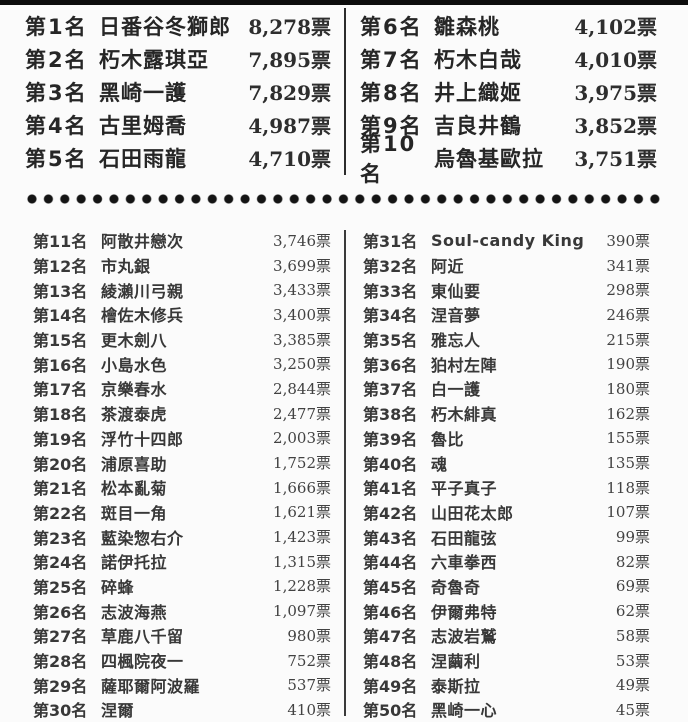  Describe the element at coordinates (390, 662) in the screenshot. I see `rank-label: 第48名` at that location.